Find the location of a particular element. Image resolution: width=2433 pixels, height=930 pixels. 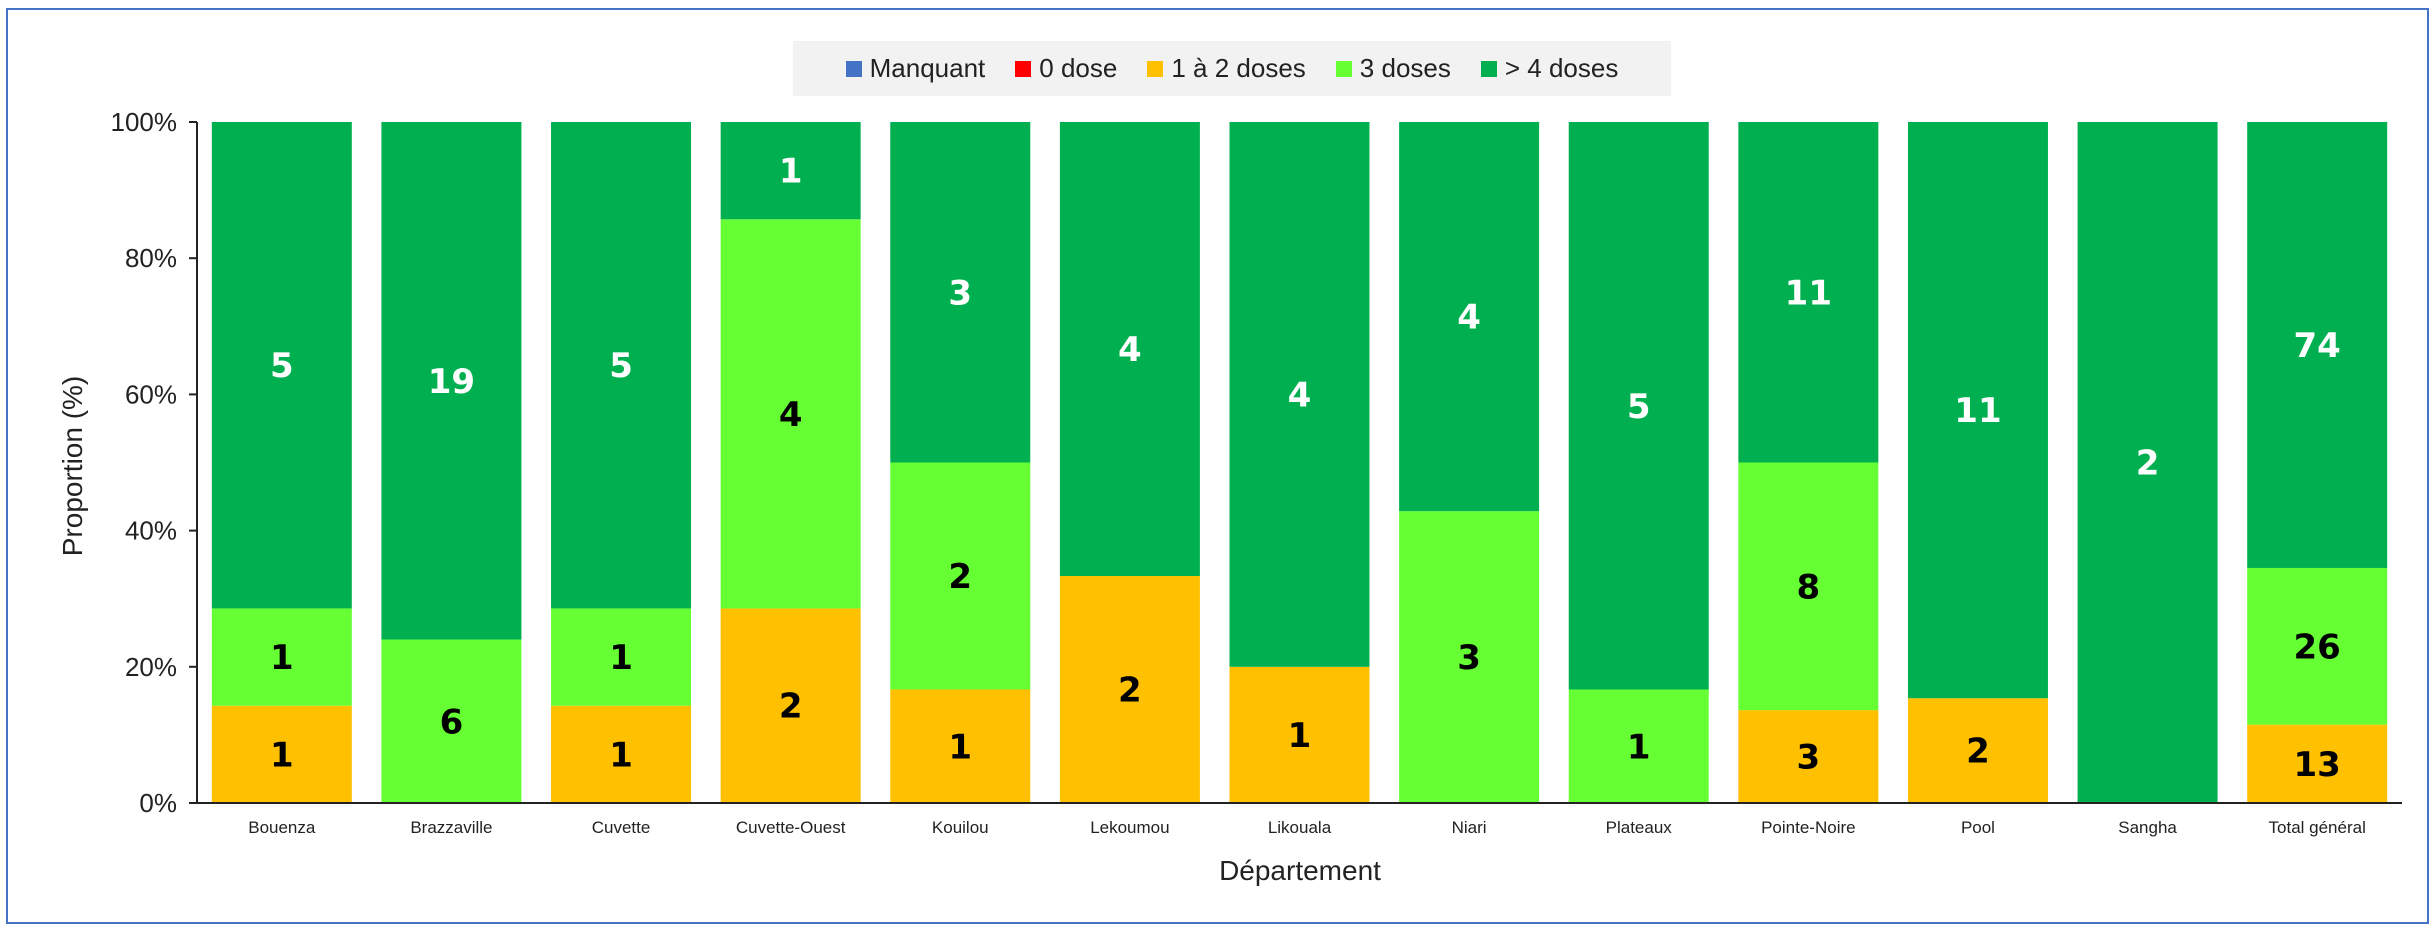

y-axis-title: Proportion (%) is located at coordinates (72, 466).